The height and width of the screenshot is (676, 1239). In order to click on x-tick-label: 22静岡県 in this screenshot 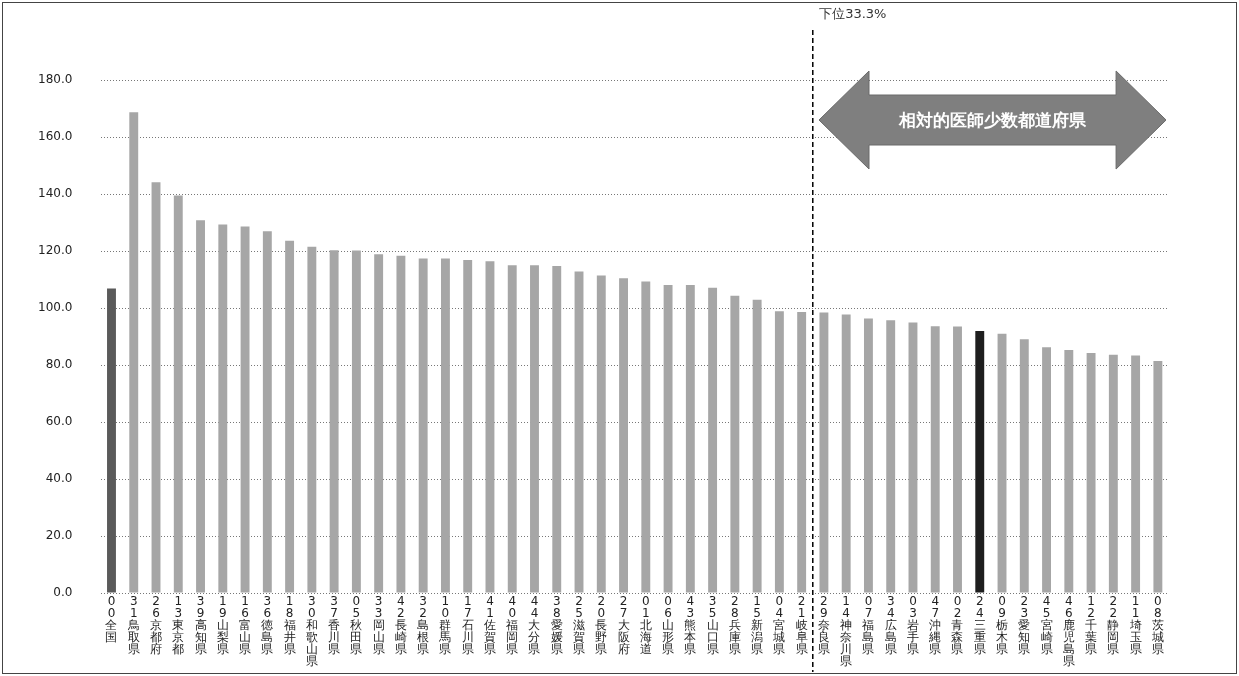, I will do `click(1113, 625)`.